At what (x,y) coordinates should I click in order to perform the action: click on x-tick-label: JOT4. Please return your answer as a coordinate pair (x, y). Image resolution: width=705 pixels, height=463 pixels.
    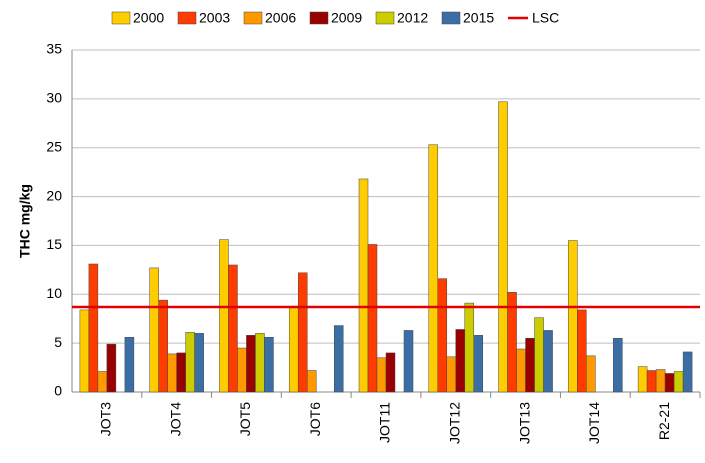
    Looking at the image, I should click on (175, 419).